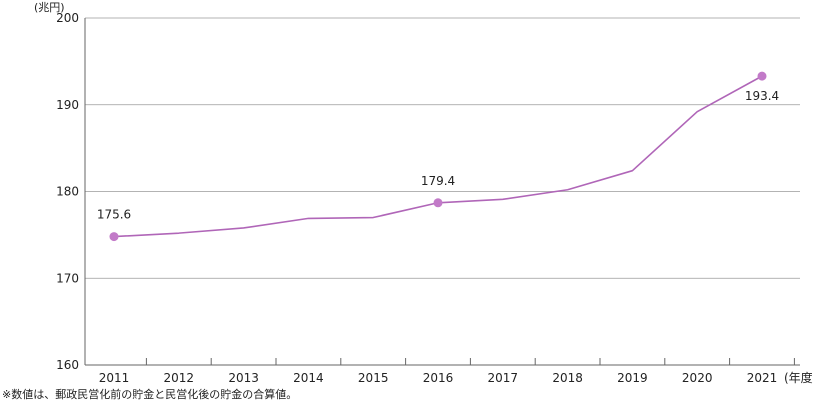  I want to click on data-point-marker-2021, so click(762, 76).